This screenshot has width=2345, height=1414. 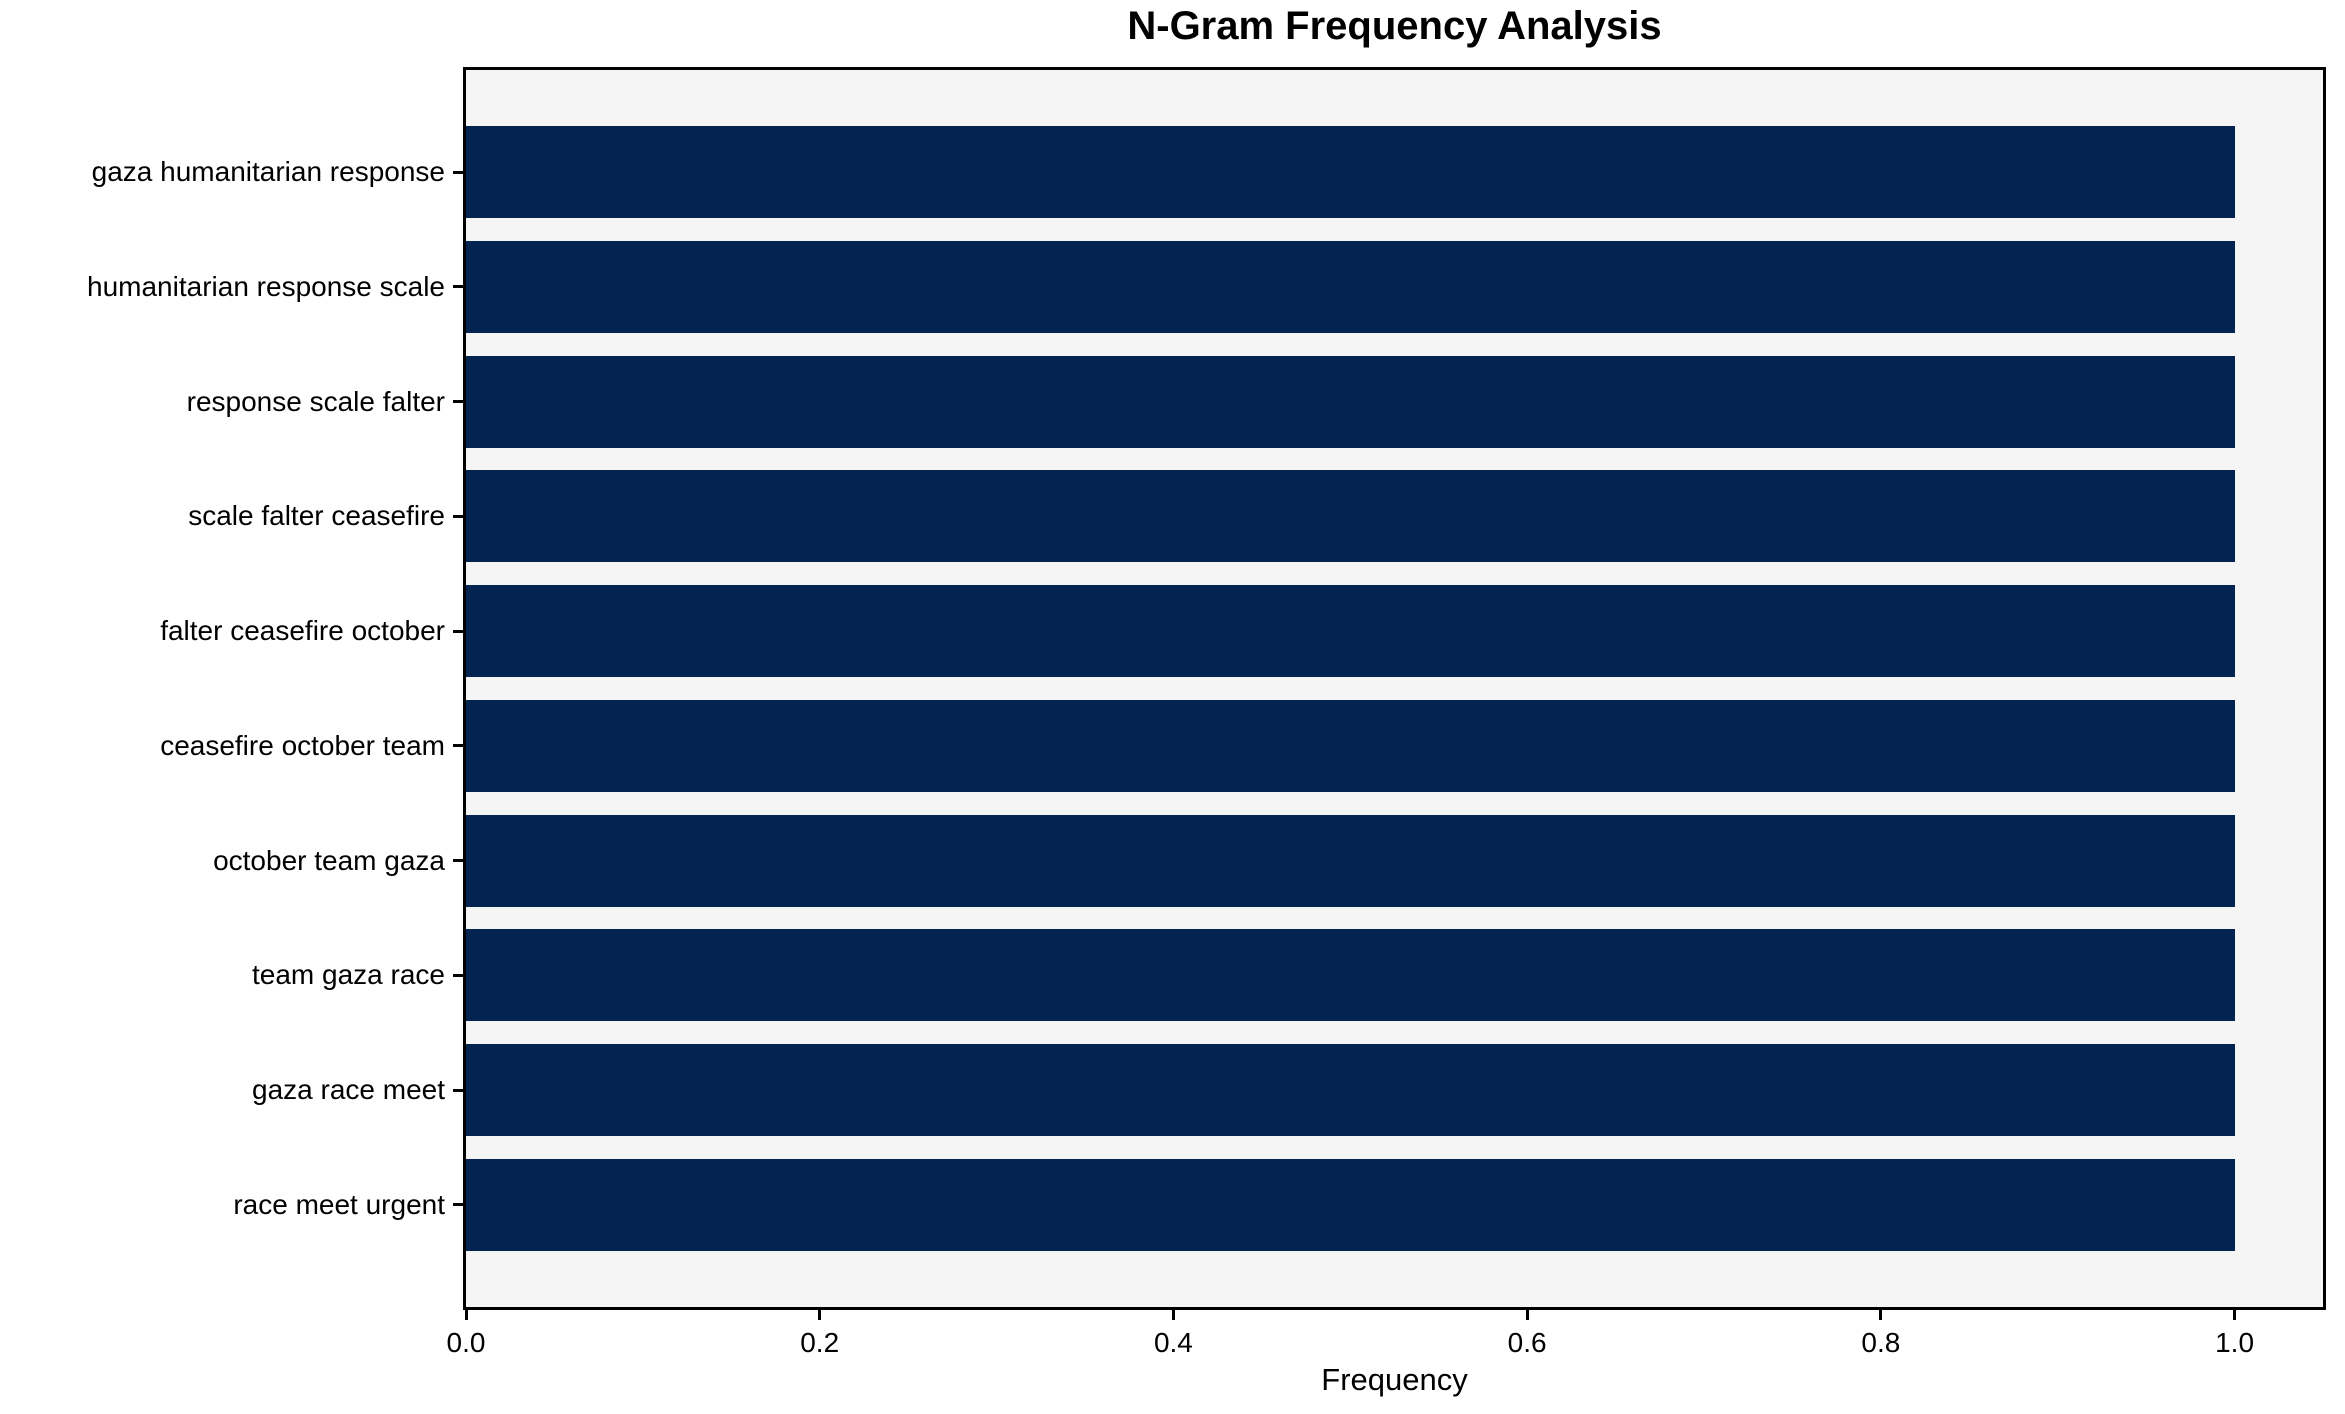 I want to click on x-tick-label: 0.2, so click(x=820, y=1342).